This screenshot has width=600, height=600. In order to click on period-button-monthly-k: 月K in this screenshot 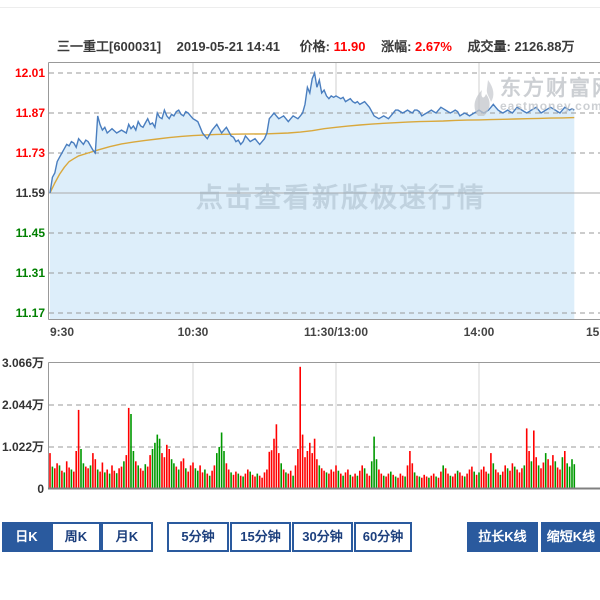, I will do `click(127, 537)`.